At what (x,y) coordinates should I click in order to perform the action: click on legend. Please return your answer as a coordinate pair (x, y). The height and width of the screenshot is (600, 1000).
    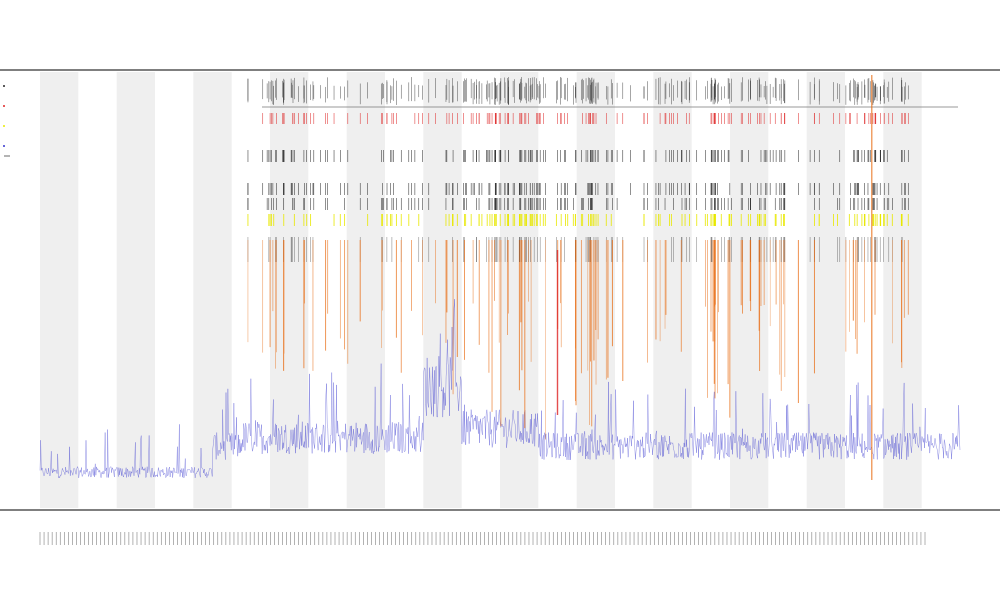
    Looking at the image, I should click on (6, 121).